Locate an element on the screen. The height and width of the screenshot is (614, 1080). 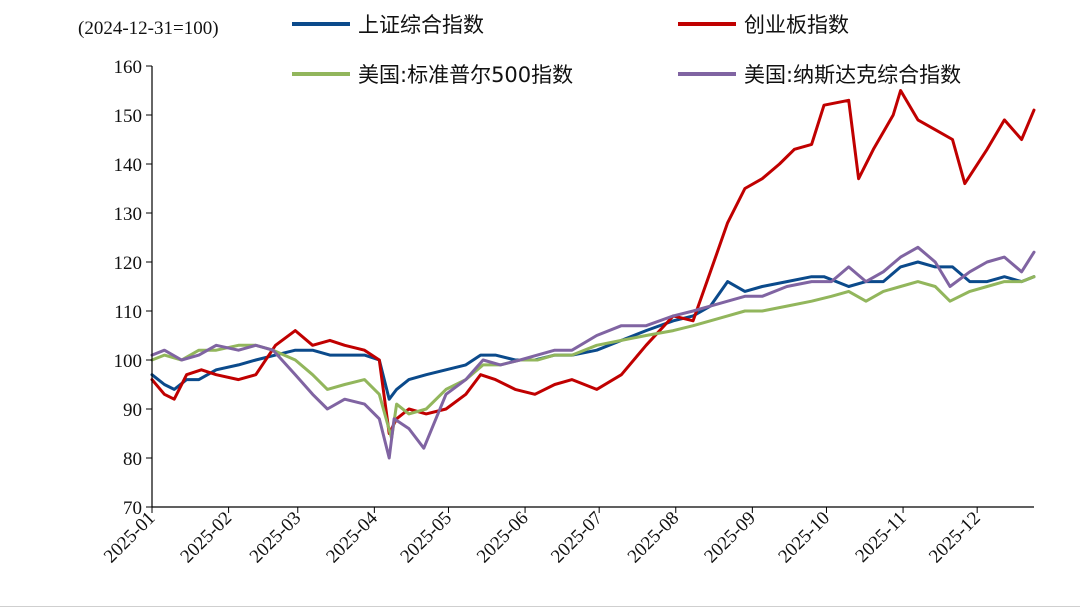
y-tick-label: 100 is located at coordinates (128, 361).